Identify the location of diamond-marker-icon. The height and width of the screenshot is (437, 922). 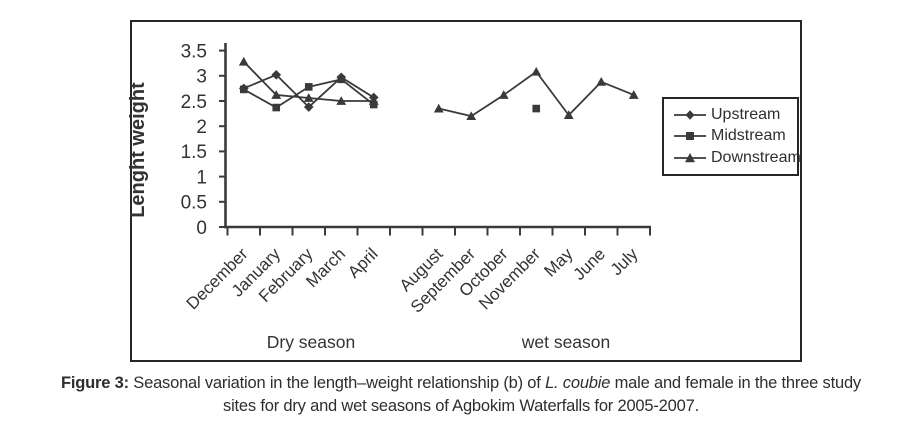
(690, 115).